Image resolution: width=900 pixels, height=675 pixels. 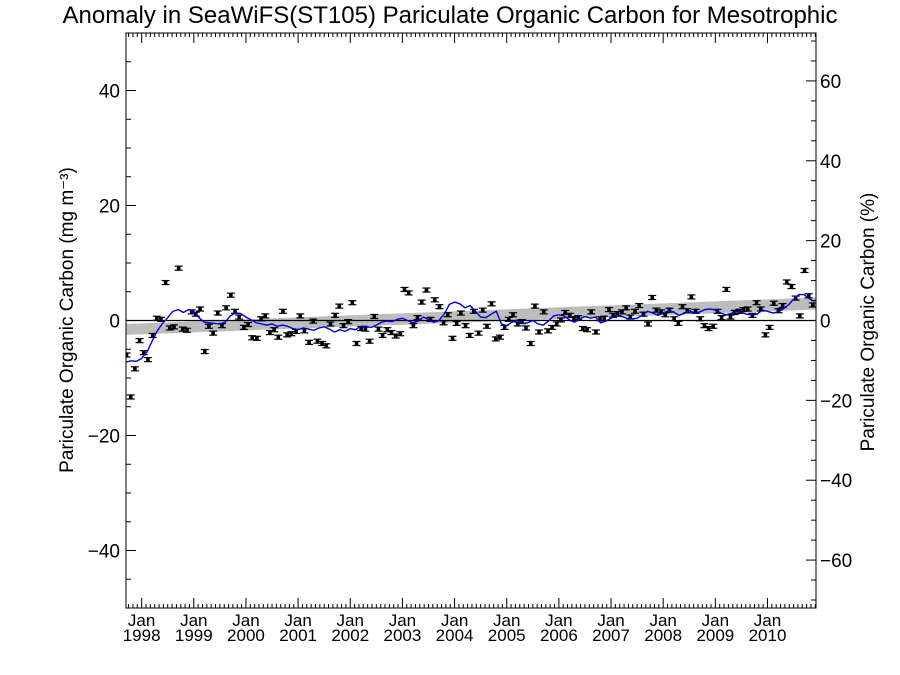 I want to click on x-tick-label-year: 2008, so click(x=663, y=635).